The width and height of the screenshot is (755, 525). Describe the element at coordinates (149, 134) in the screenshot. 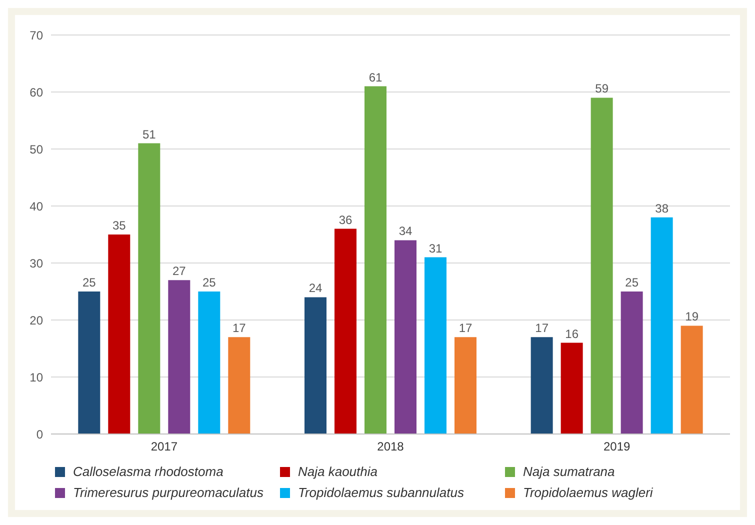

I see `data-label: 51` at that location.